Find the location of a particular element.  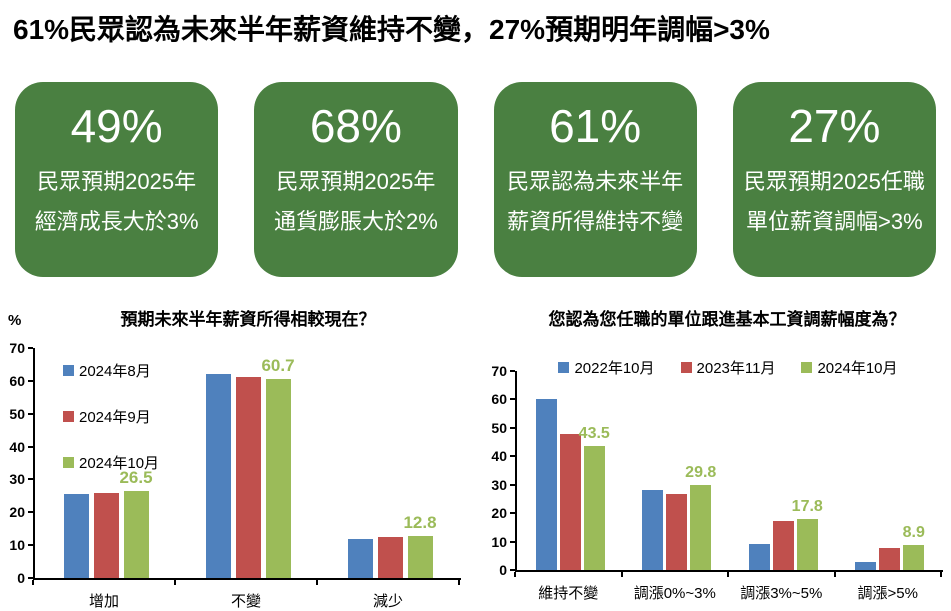

stat-card-salary-unchanged: 61% 民眾認為未來半年 薪資所得維持不變 is located at coordinates (595, 179).